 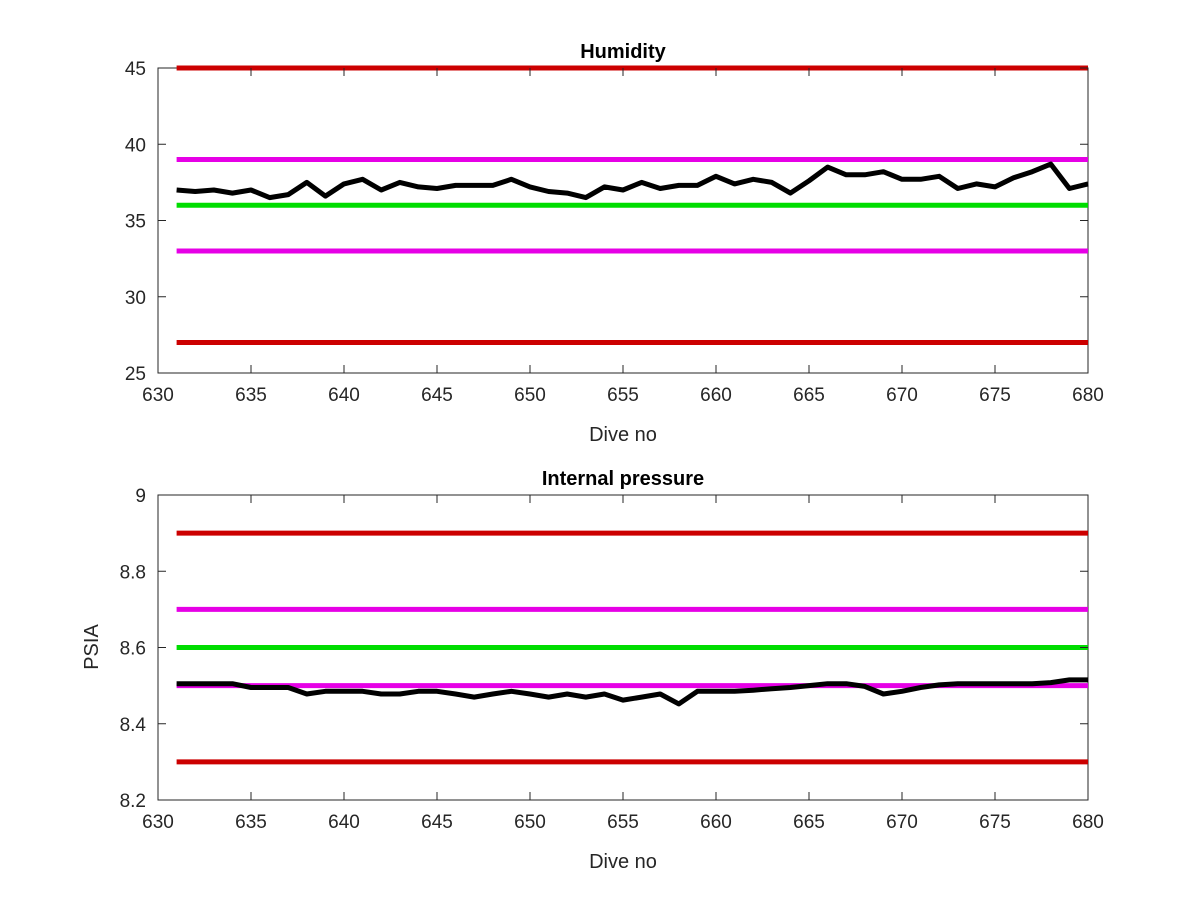 I want to click on pressure-x-tick-label: 670, so click(x=902, y=822).